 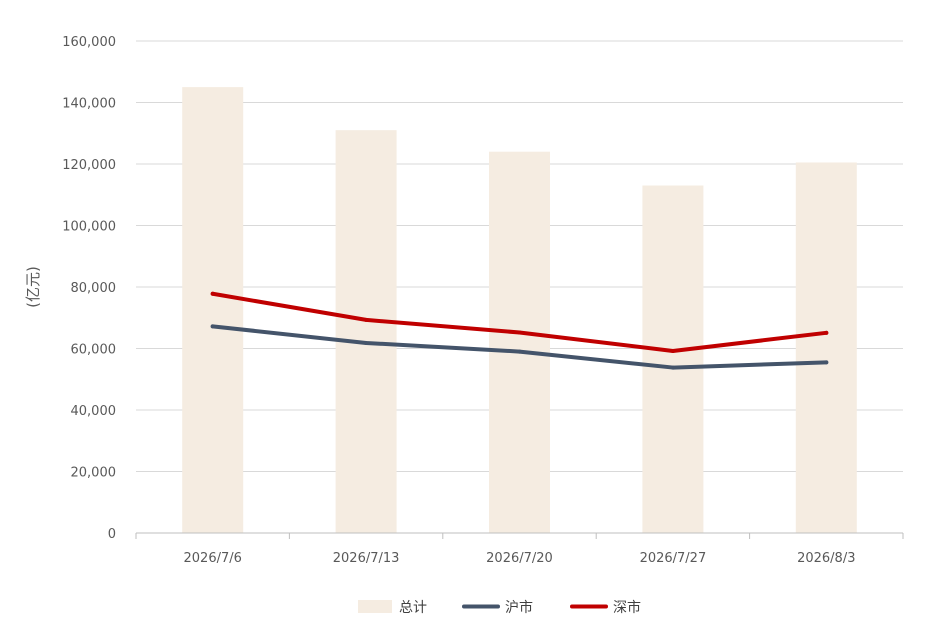 I want to click on x-tick-label: 2026/8/3, so click(x=826, y=558).